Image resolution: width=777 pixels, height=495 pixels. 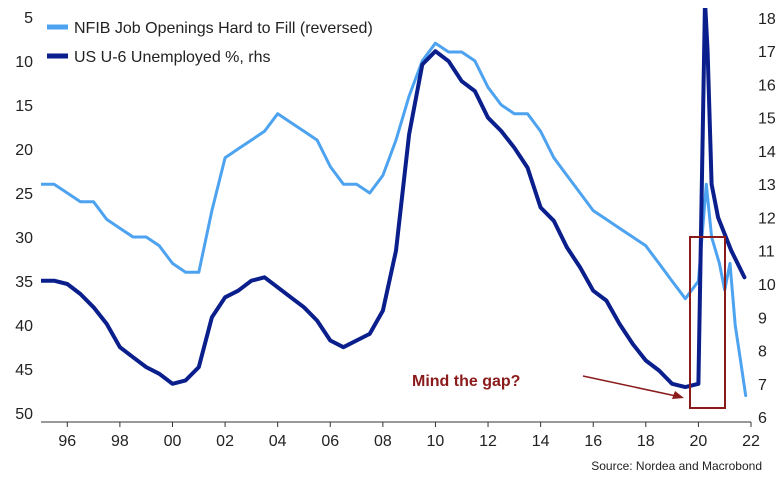 What do you see at coordinates (120, 441) in the screenshot?
I see `x-tick-label: 98` at bounding box center [120, 441].